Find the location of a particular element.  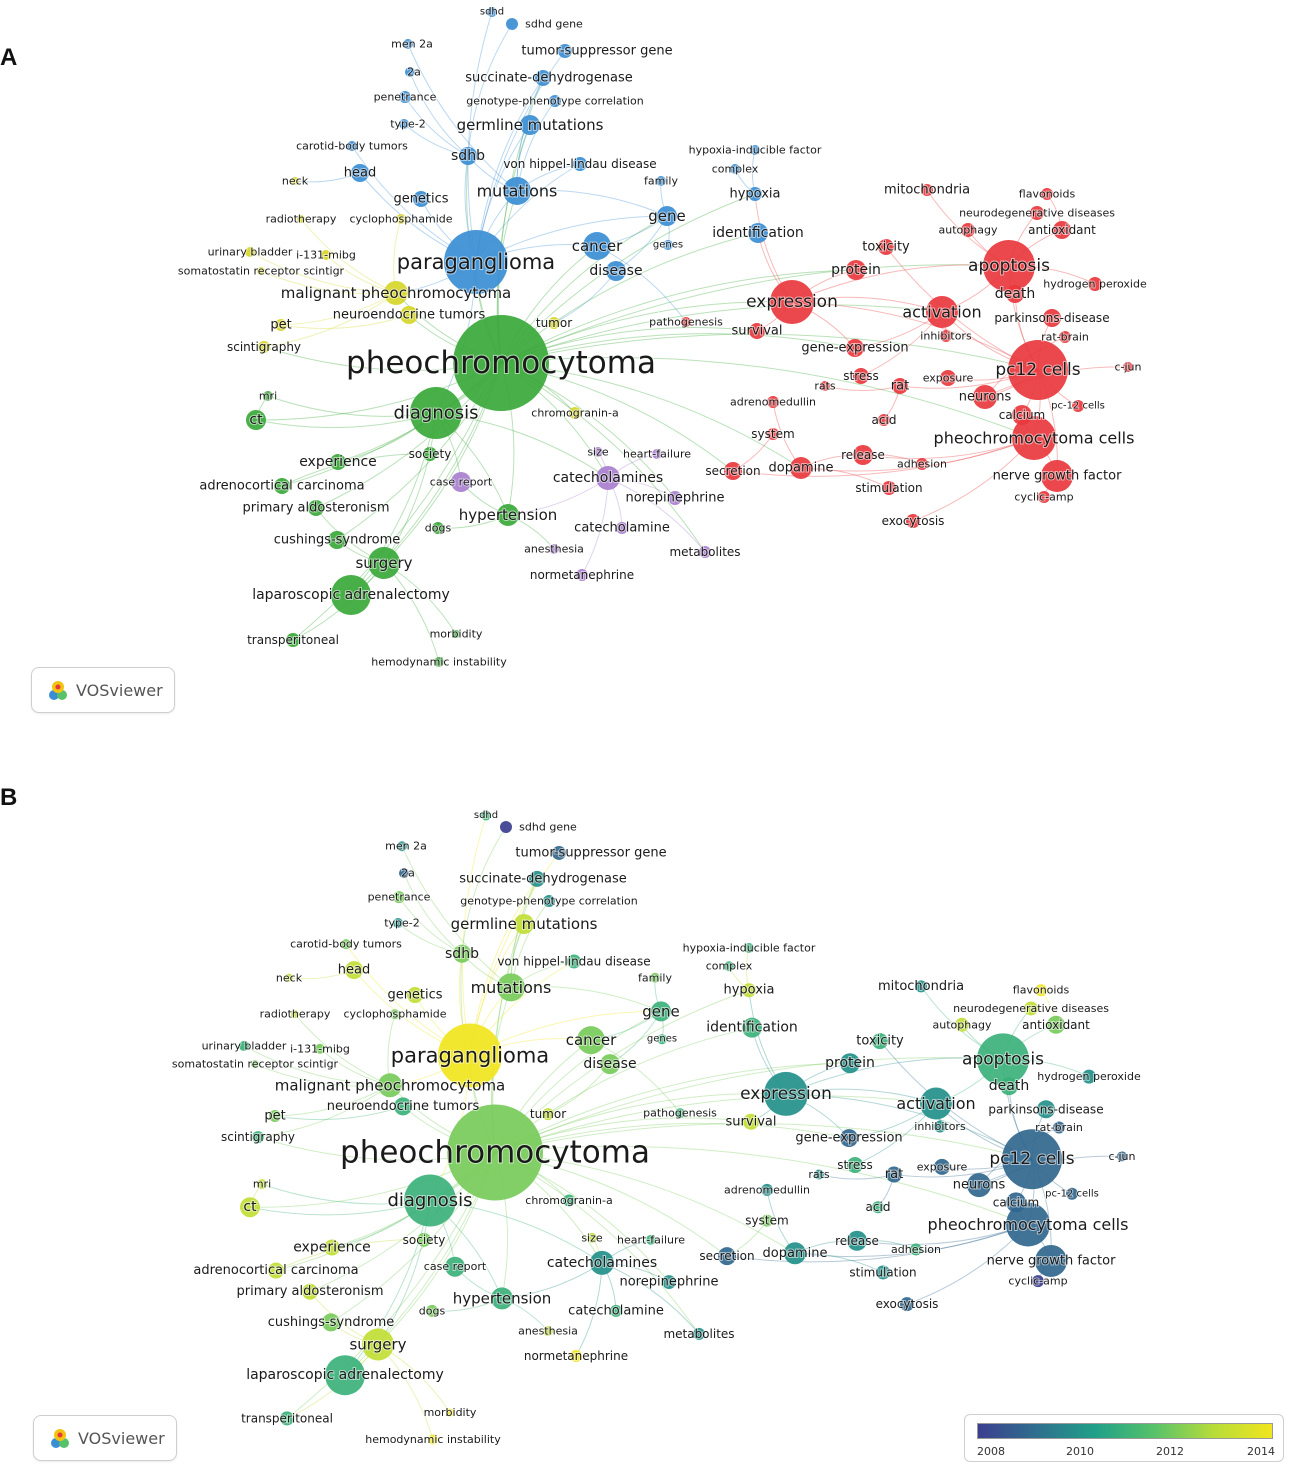

label-anesthesia: anesthesia is located at coordinates (548, 1331).